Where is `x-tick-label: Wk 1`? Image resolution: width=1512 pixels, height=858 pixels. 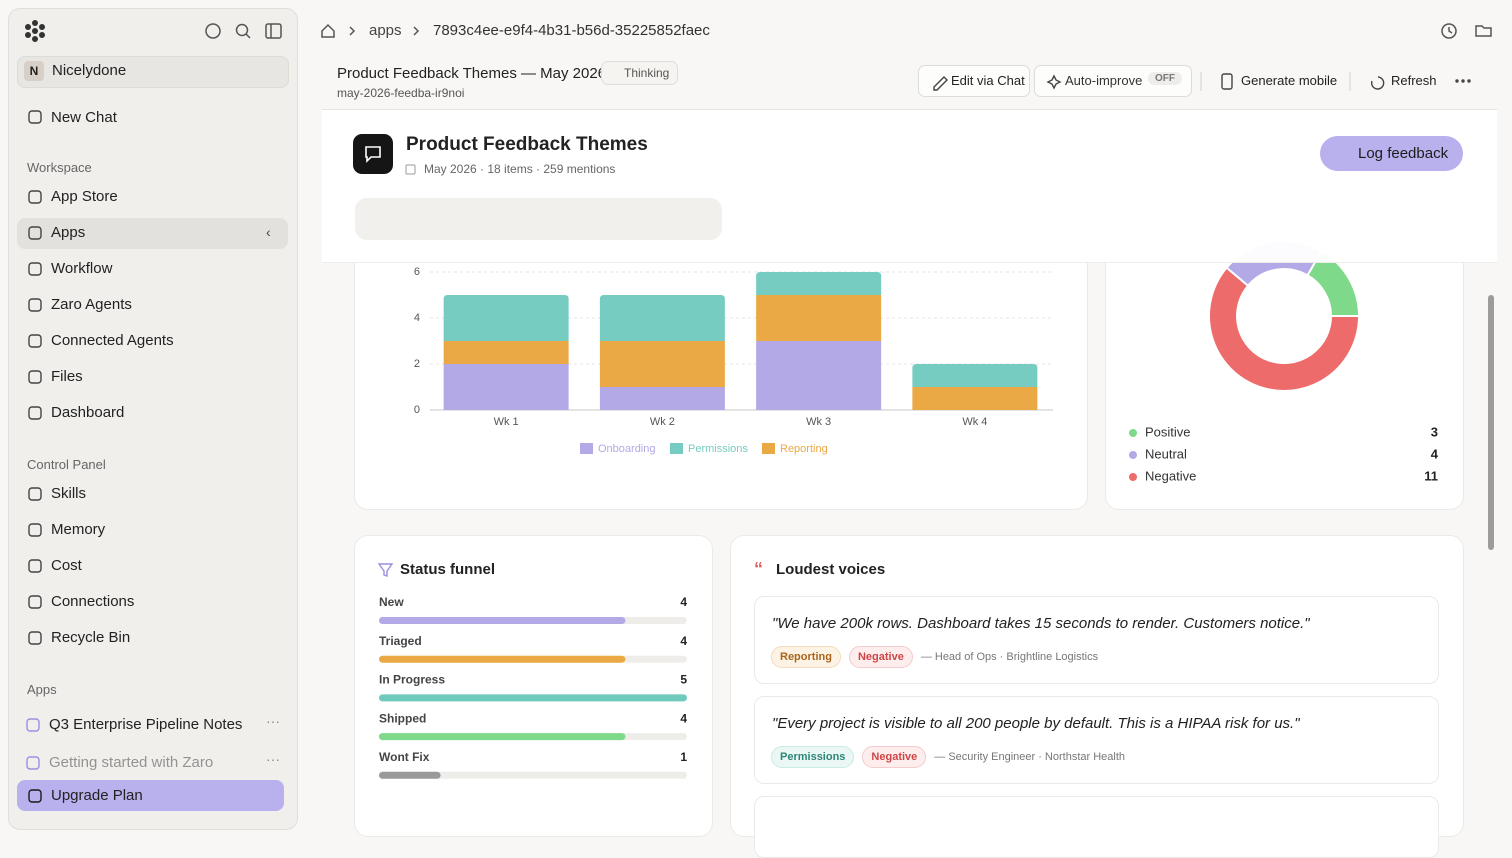 x-tick-label: Wk 1 is located at coordinates (506, 422).